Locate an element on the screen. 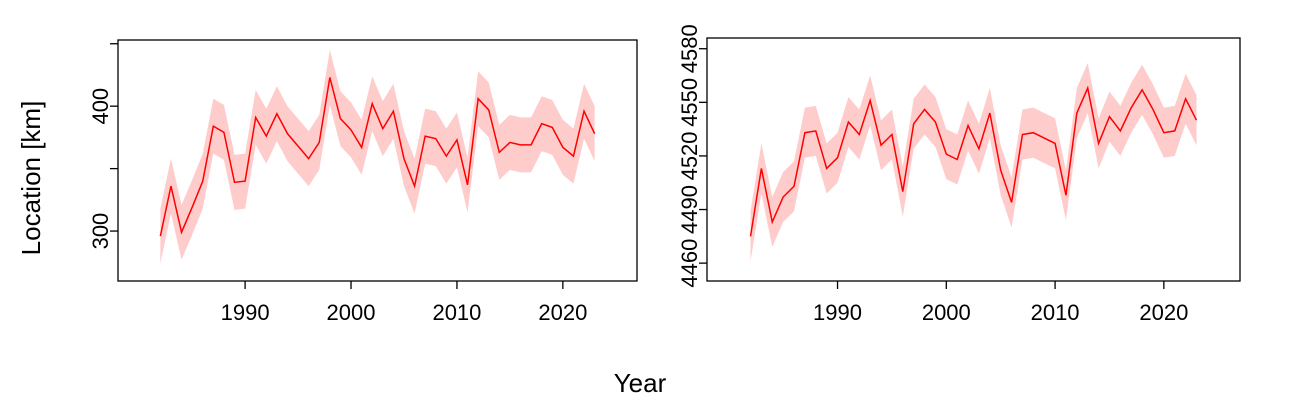  x-axis-label: Year is located at coordinates (640, 383).